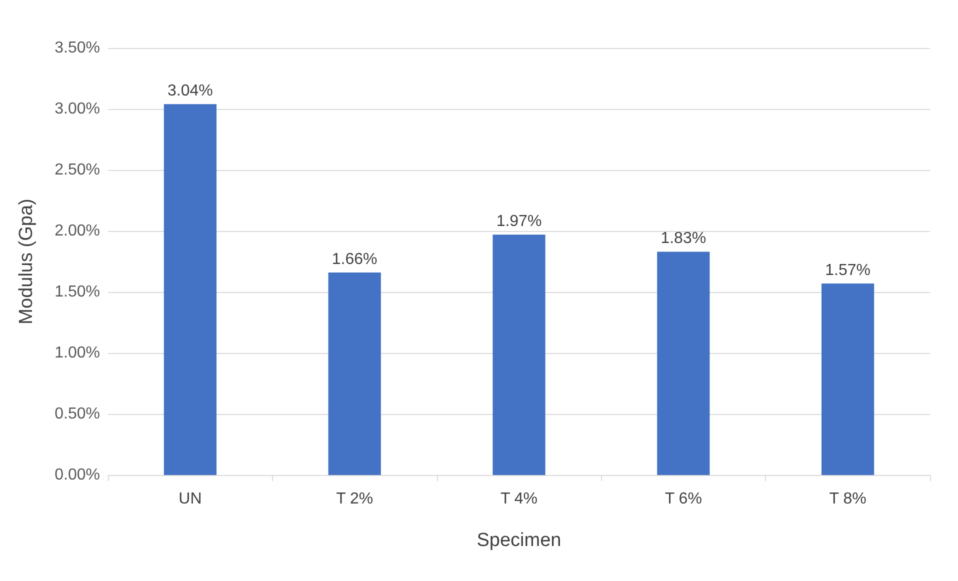  I want to click on y-tick-label: 2.50%, so click(77, 170).